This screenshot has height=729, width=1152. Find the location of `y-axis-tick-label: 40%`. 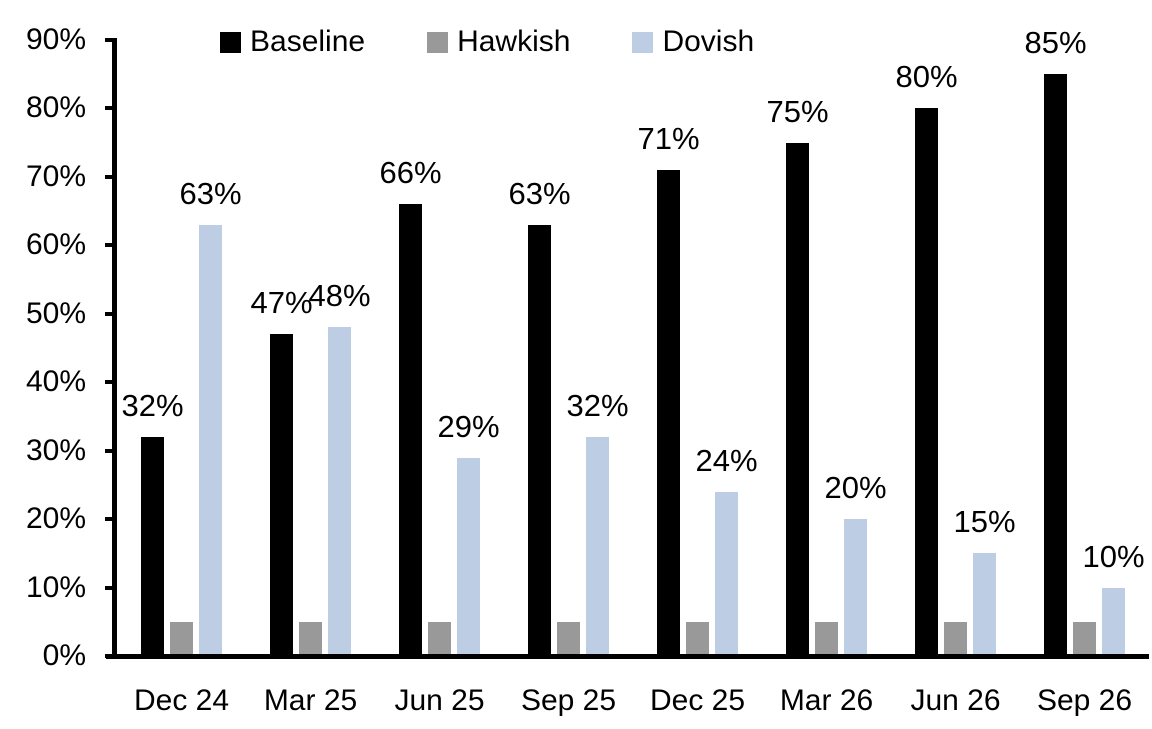

y-axis-tick-label: 40% is located at coordinates (55, 382).